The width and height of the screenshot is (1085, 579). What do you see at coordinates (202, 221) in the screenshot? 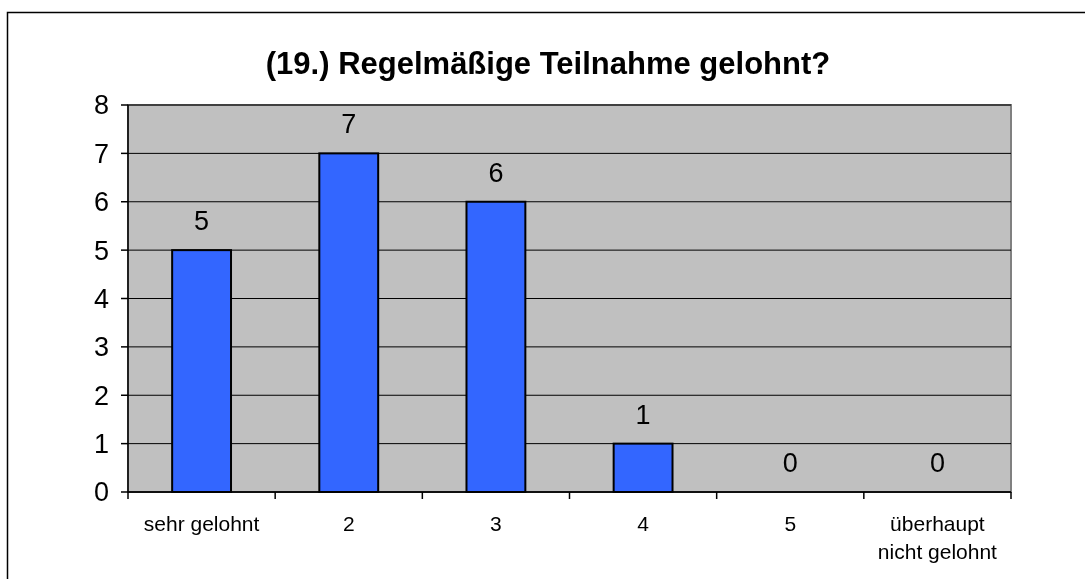
I see `data-label: 5` at bounding box center [202, 221].